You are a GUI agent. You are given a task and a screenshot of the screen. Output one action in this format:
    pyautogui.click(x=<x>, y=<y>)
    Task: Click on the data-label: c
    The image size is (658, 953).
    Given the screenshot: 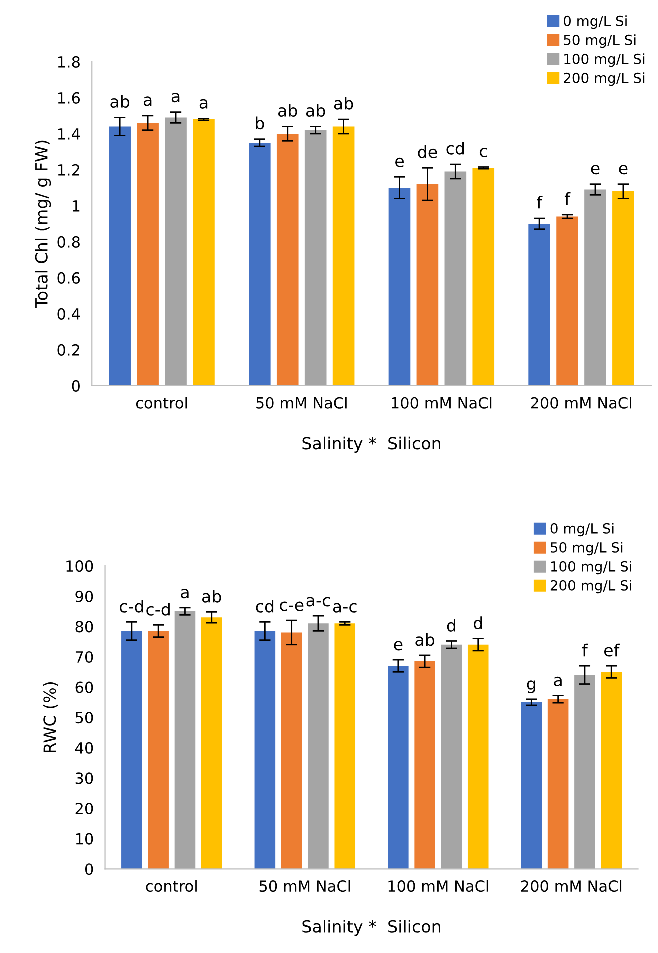 What is the action you would take?
    pyautogui.click(x=484, y=153)
    